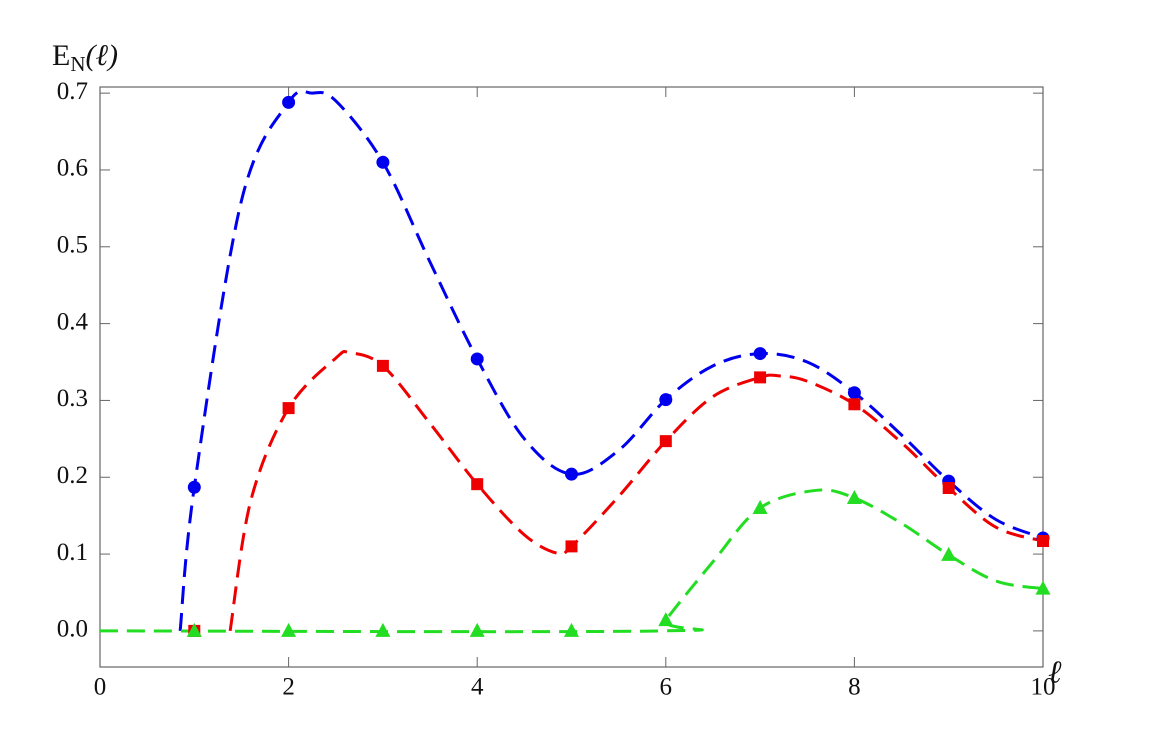 The width and height of the screenshot is (1152, 753). Describe the element at coordinates (61, 55) in the screenshot. I see `y-label-base: E` at that location.